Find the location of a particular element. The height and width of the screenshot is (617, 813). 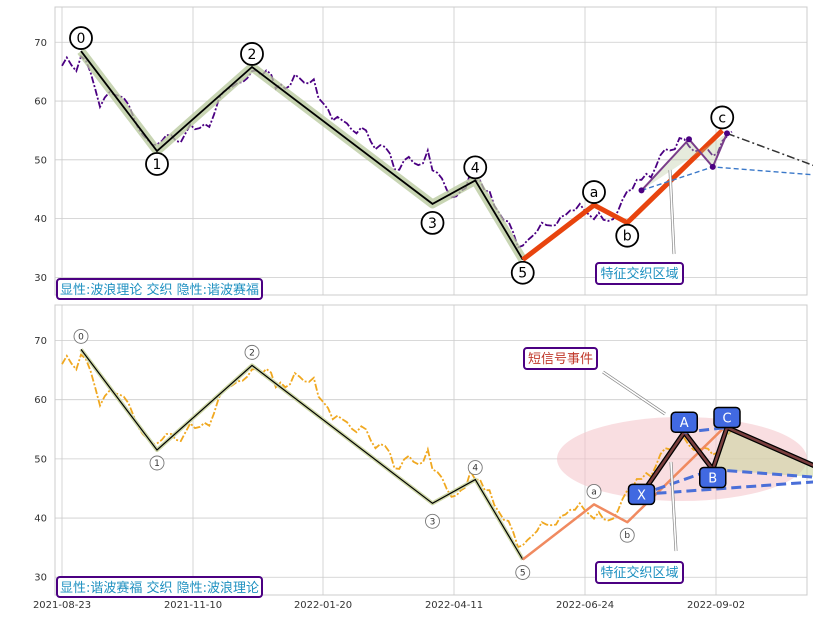

top-annotation: 显性:波浪理论 交织 隐性:谐波赛福 is located at coordinates (159, 289).